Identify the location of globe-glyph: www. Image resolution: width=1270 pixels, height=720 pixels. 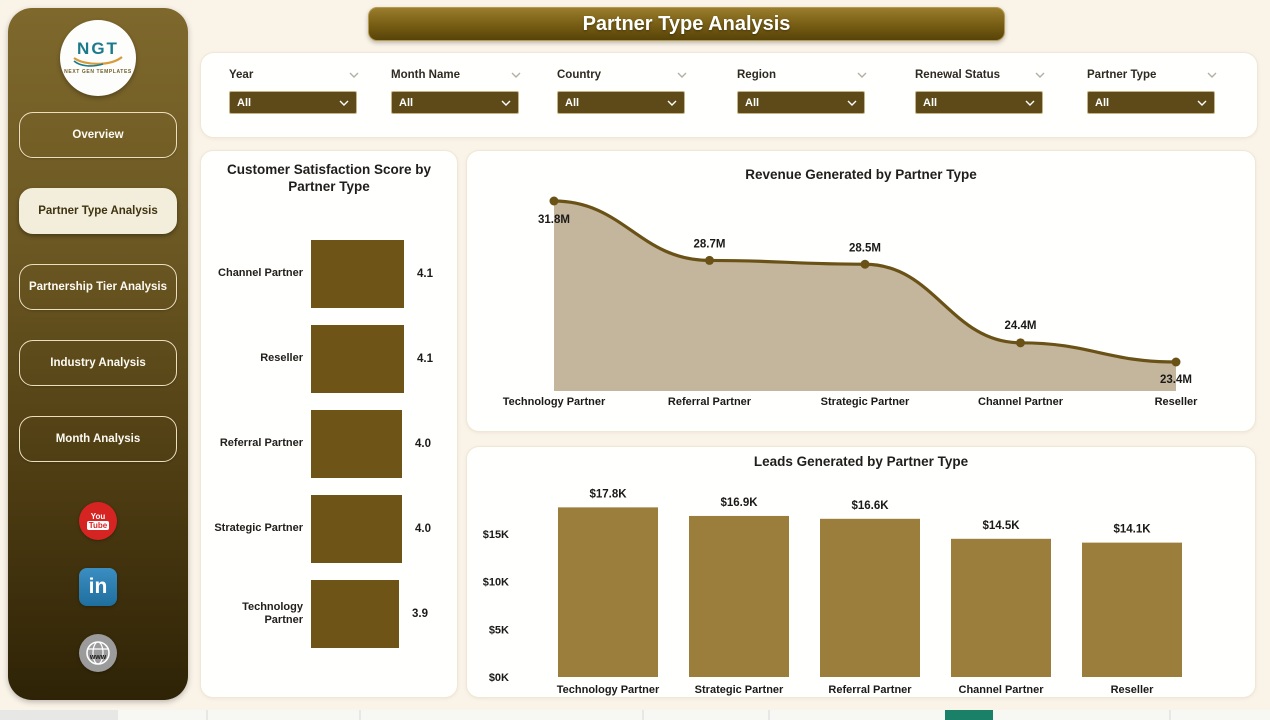
(98, 653).